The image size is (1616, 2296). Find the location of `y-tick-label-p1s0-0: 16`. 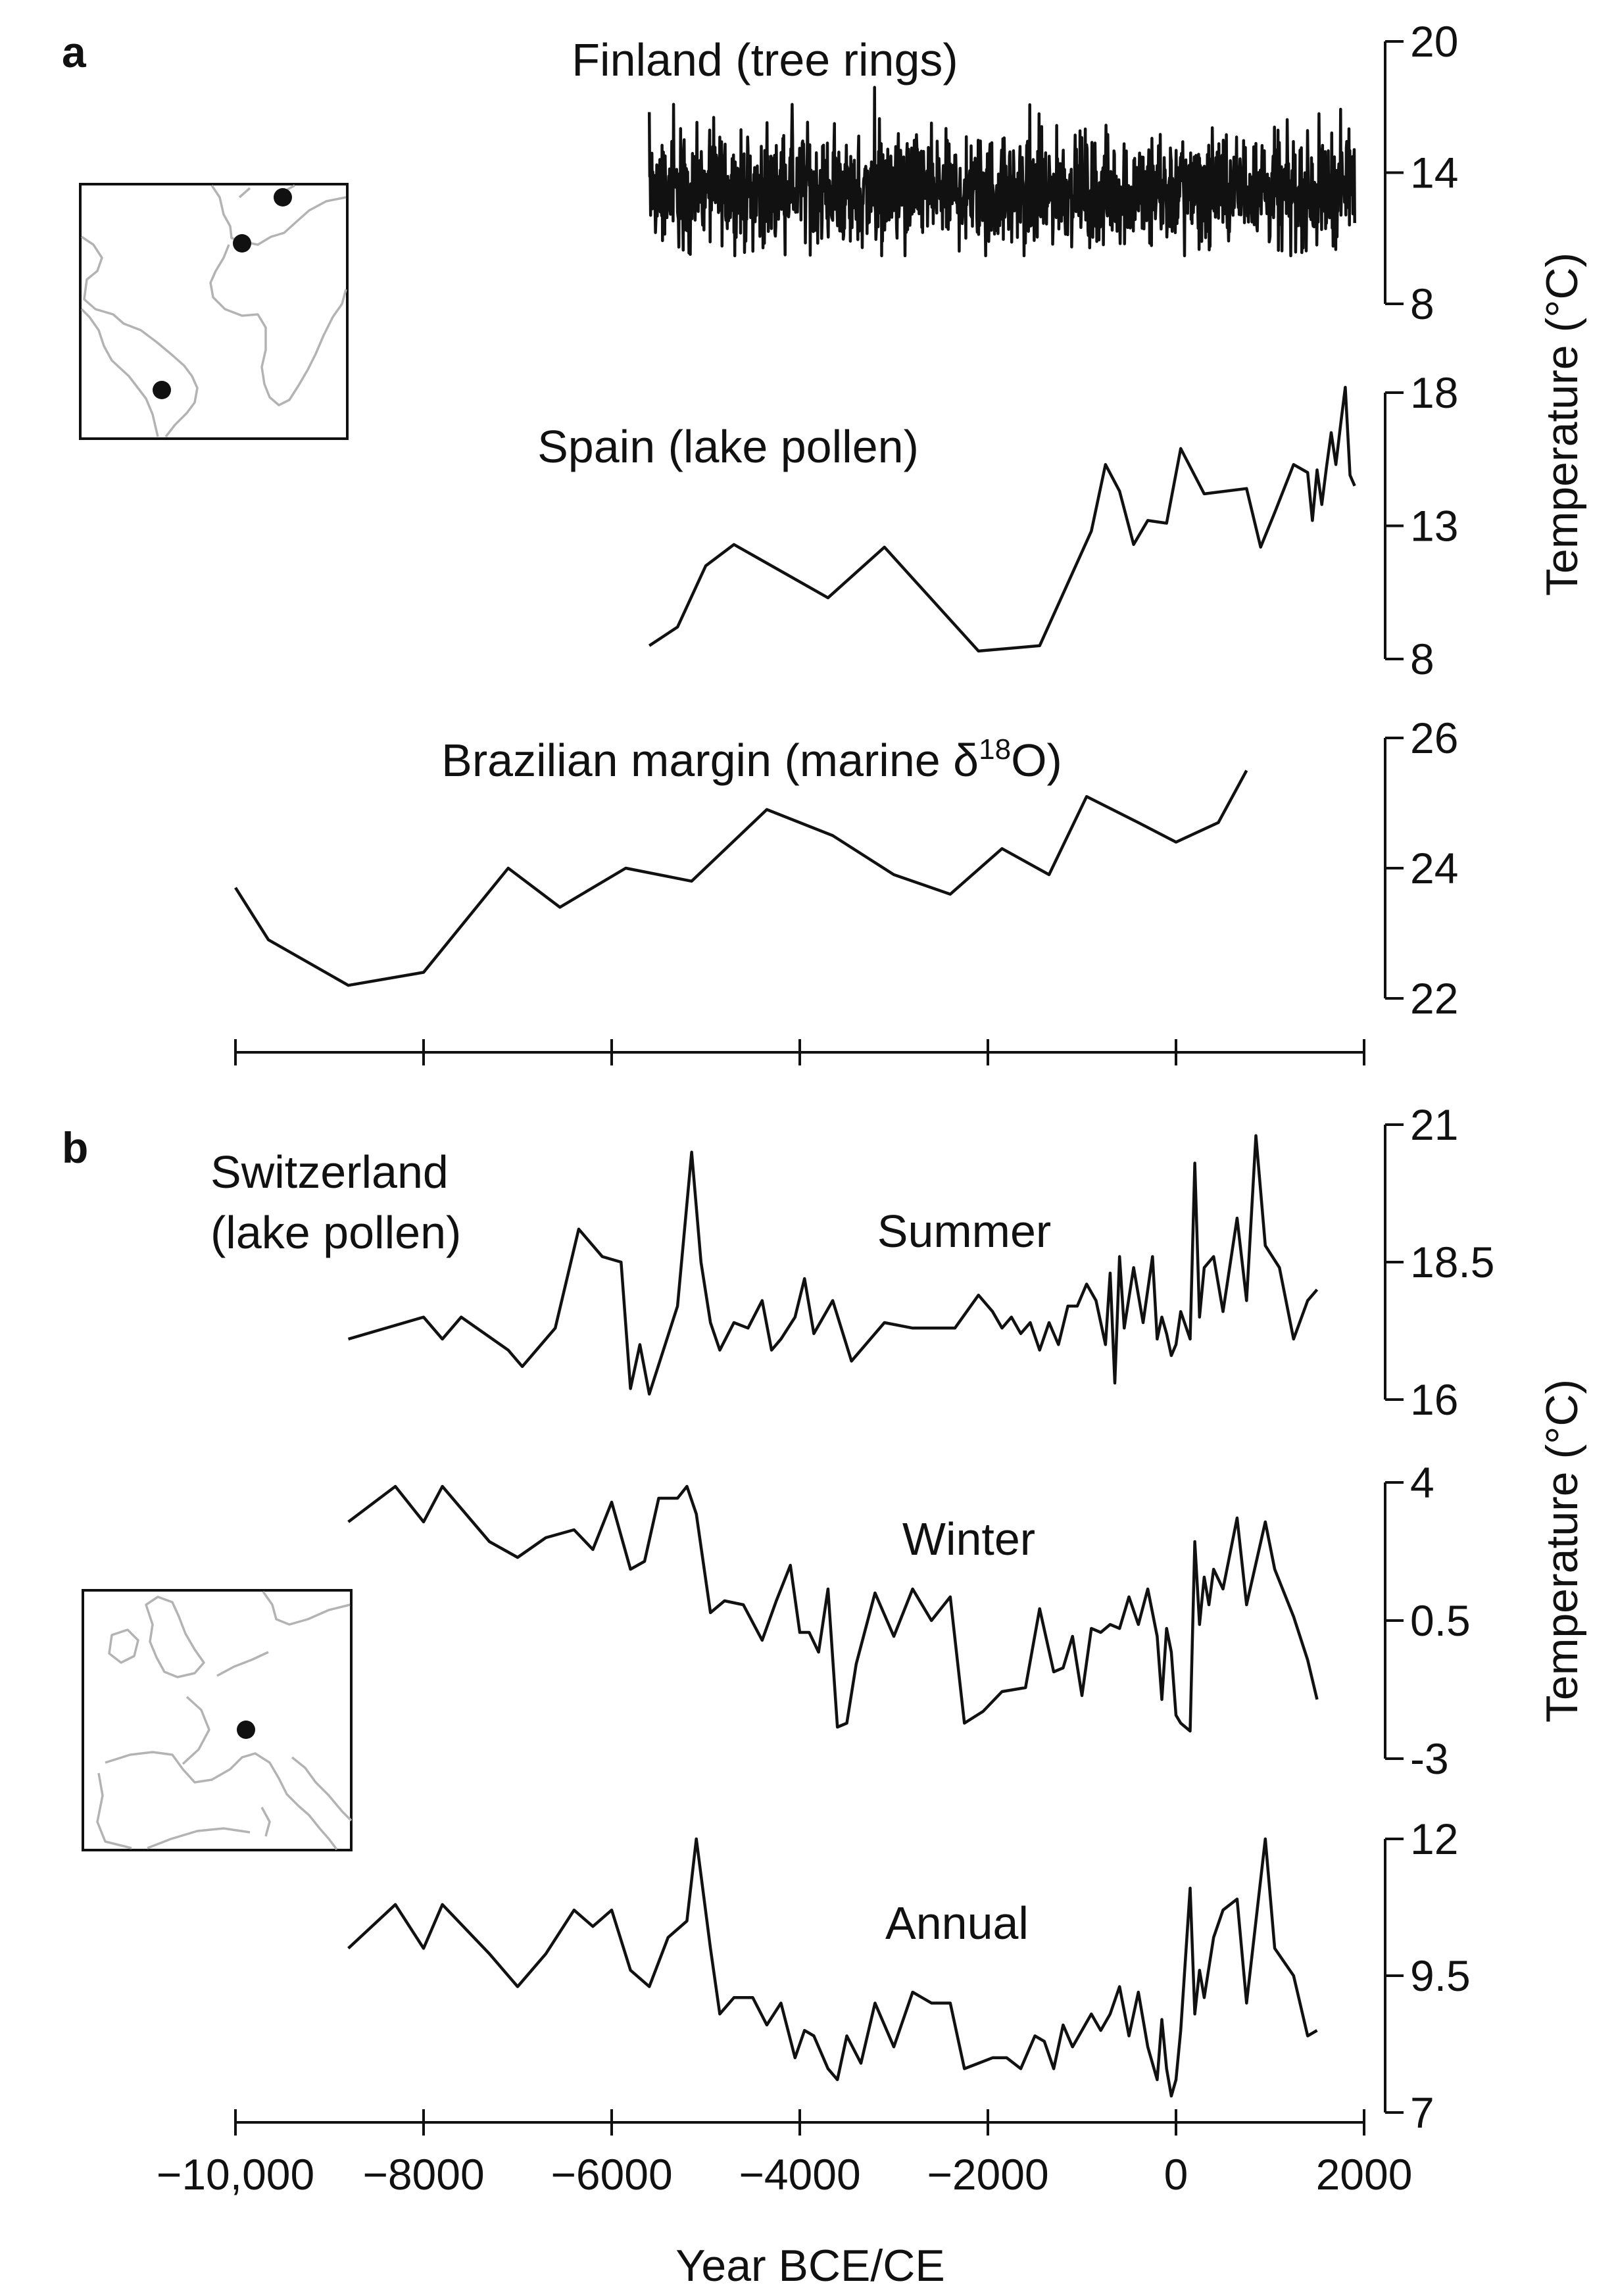

y-tick-label-p1s0-0: 16 is located at coordinates (1434, 1399).